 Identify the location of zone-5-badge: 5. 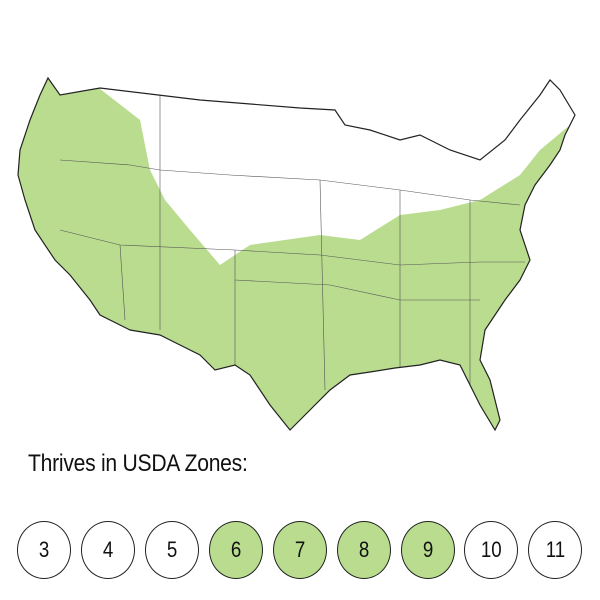
(172, 550).